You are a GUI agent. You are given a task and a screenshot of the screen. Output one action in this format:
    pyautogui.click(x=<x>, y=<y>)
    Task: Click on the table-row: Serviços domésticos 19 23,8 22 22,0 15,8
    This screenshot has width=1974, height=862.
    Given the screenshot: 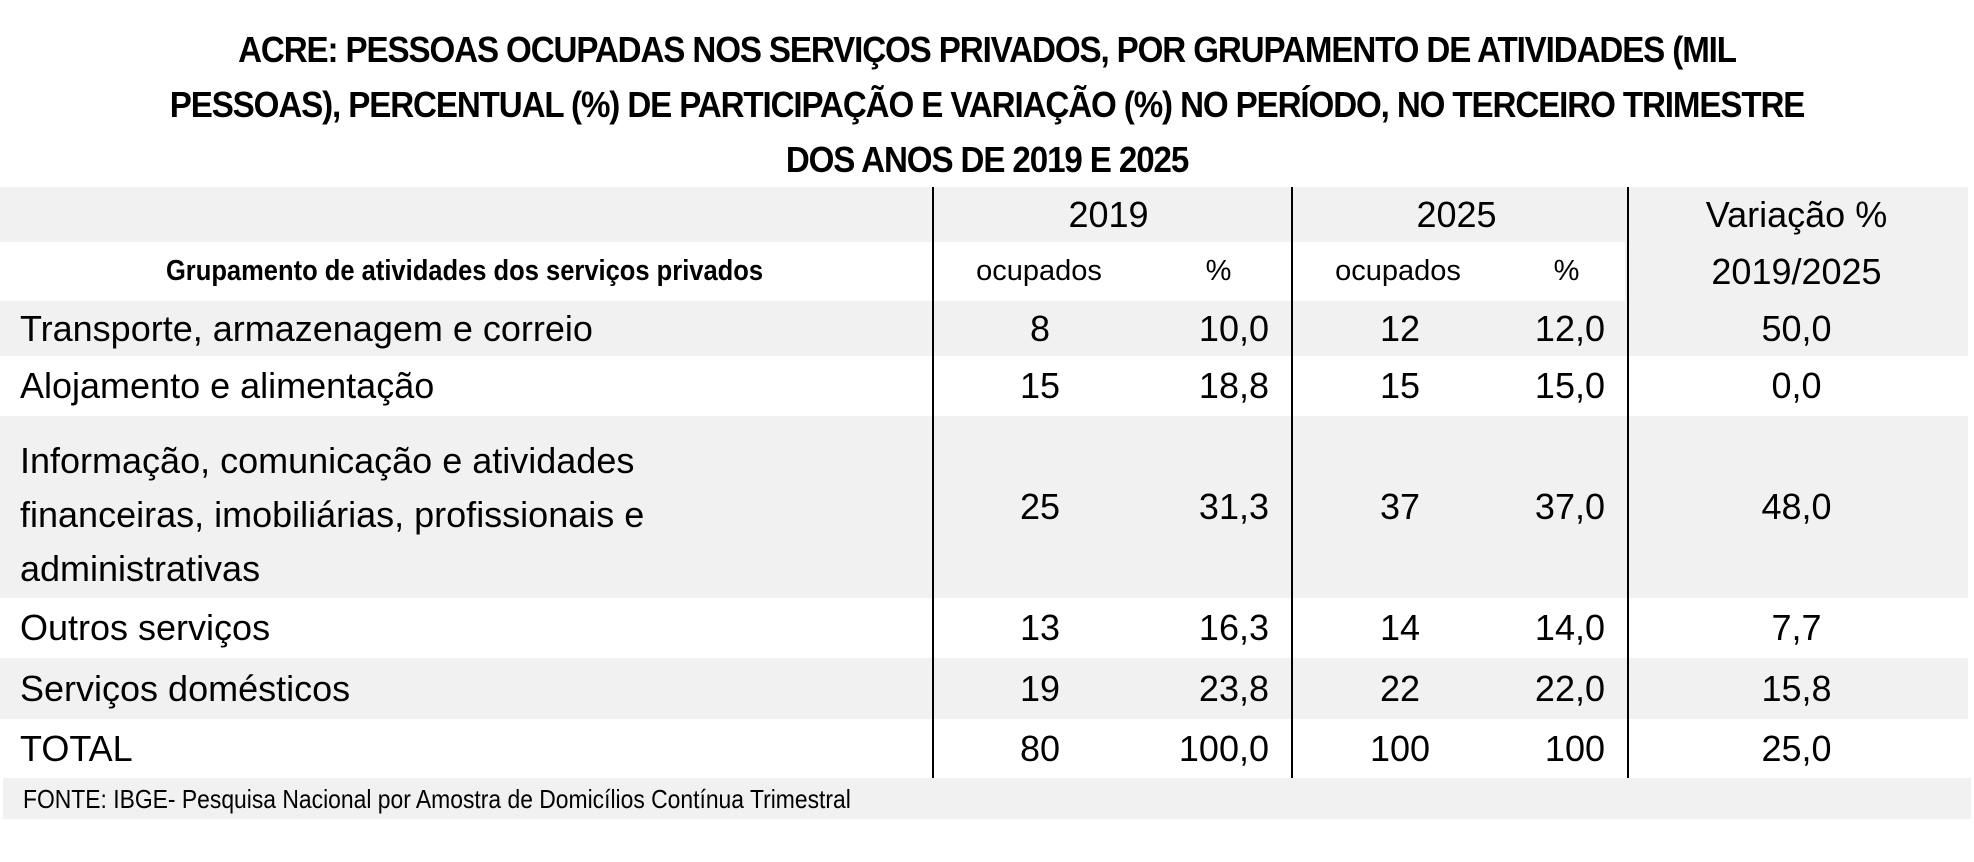 What is the action you would take?
    pyautogui.click(x=984, y=688)
    